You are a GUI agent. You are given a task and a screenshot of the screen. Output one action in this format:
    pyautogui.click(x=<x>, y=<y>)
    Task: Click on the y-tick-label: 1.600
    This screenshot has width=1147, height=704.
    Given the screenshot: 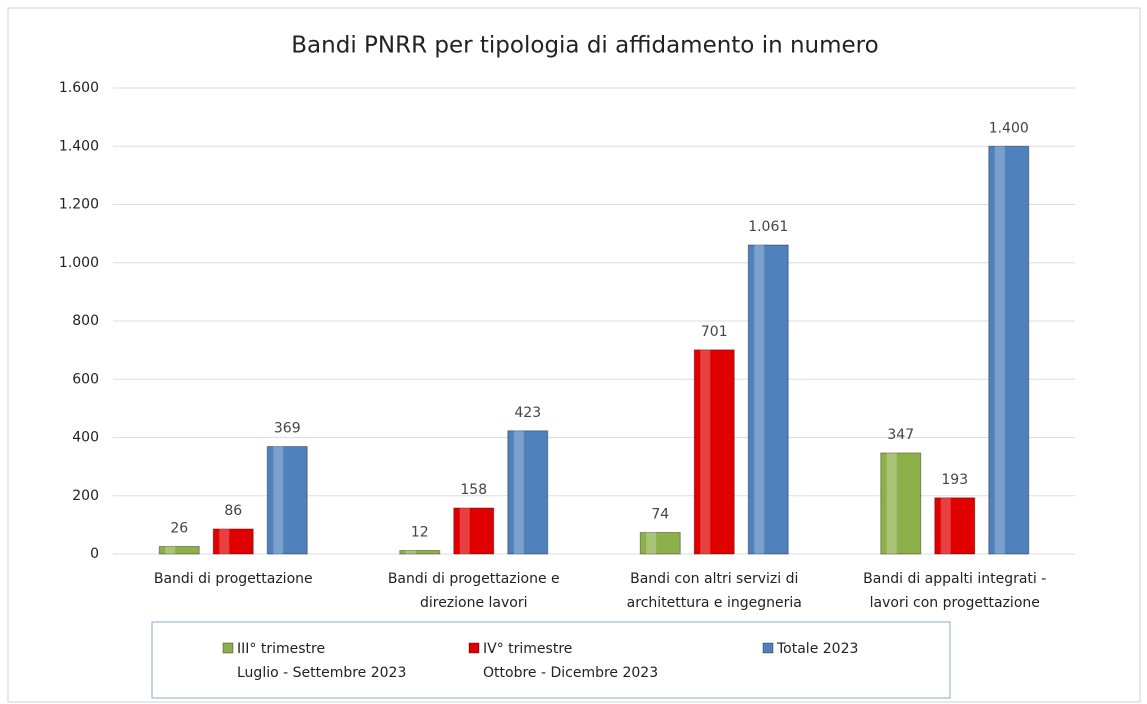 What is the action you would take?
    pyautogui.click(x=79, y=88)
    